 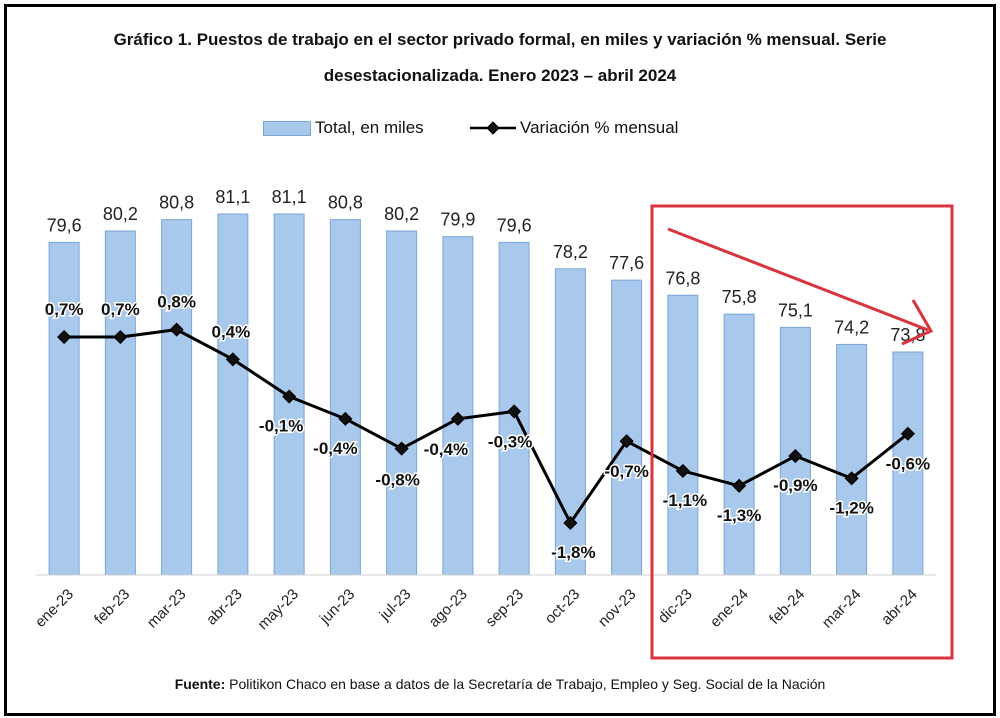 I want to click on line-label-ago-23: -0,4%, so click(x=446, y=449).